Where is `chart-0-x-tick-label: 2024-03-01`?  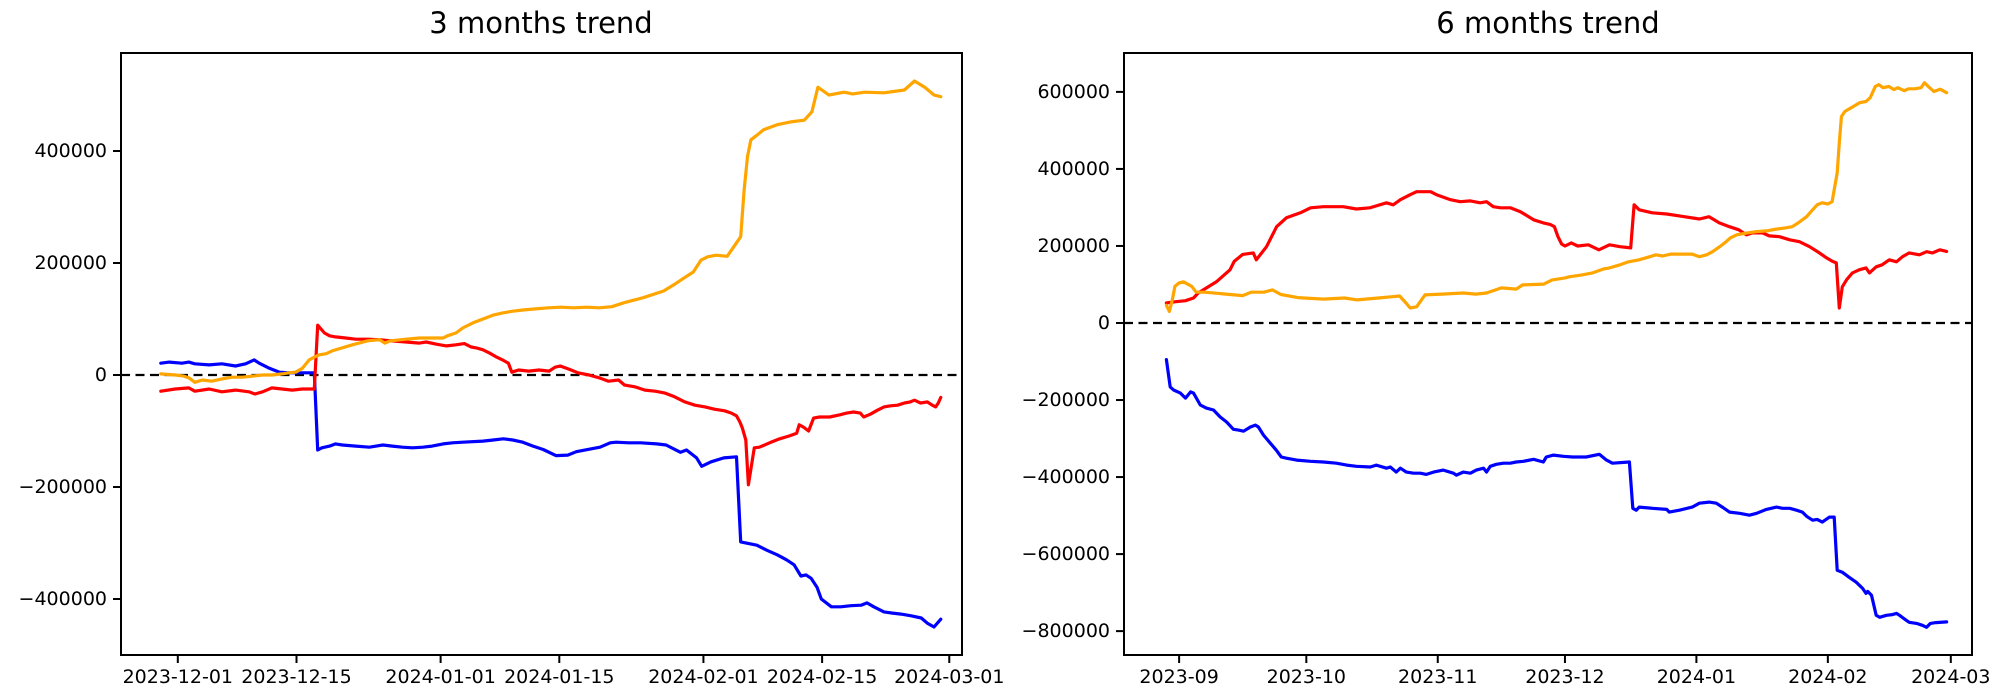 chart-0-x-tick-label: 2024-03-01 is located at coordinates (949, 677).